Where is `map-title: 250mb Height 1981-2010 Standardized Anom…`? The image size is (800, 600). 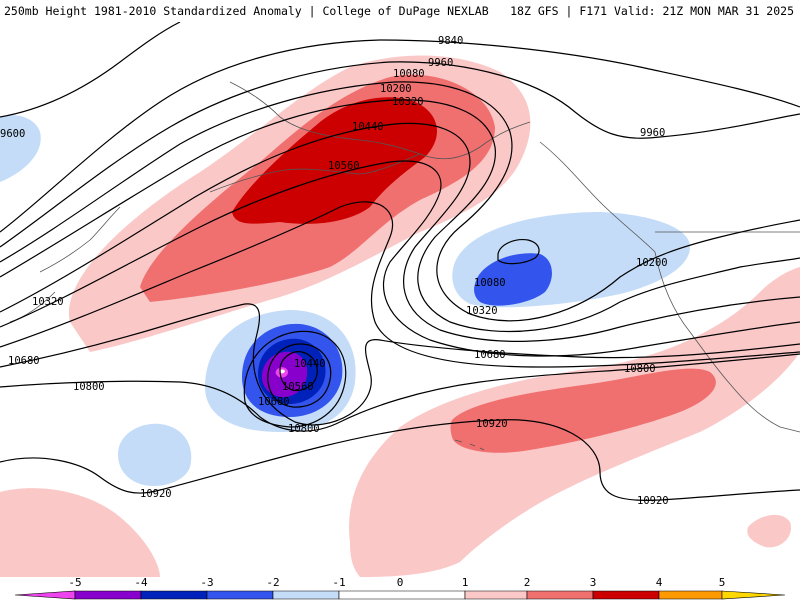 map-title: 250mb Height 1981-2010 Standardized Anom… is located at coordinates (246, 11).